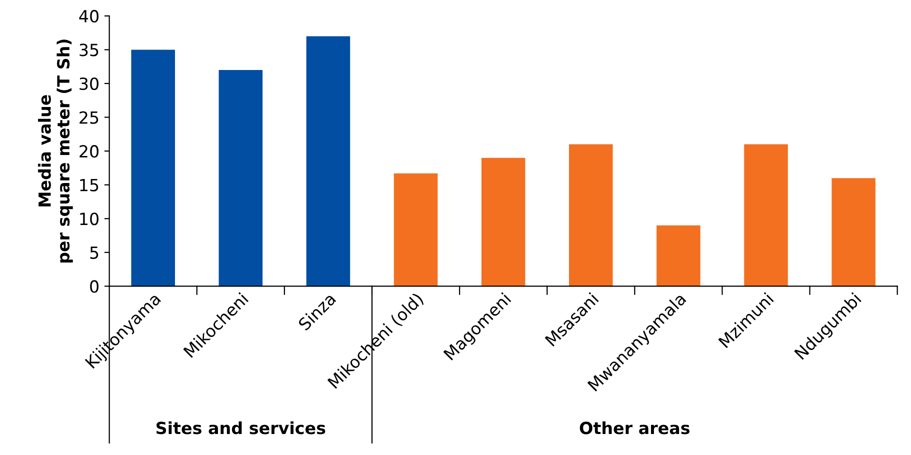 This screenshot has width=911, height=455. Describe the element at coordinates (94, 286) in the screenshot. I see `y-tick-label: 0` at that location.